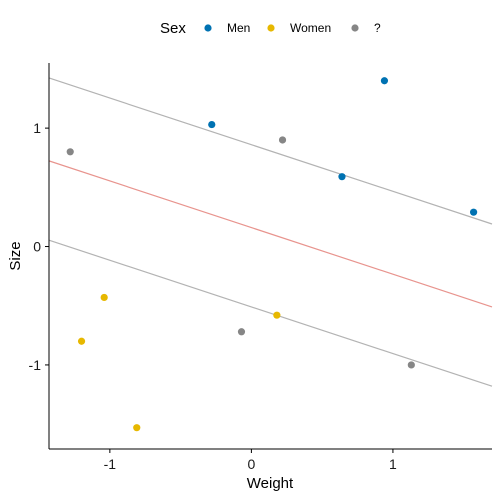 Image resolution: width=500 pixels, height=500 pixels. Describe the element at coordinates (393, 464) in the screenshot. I see `x-tick-label: 1` at that location.